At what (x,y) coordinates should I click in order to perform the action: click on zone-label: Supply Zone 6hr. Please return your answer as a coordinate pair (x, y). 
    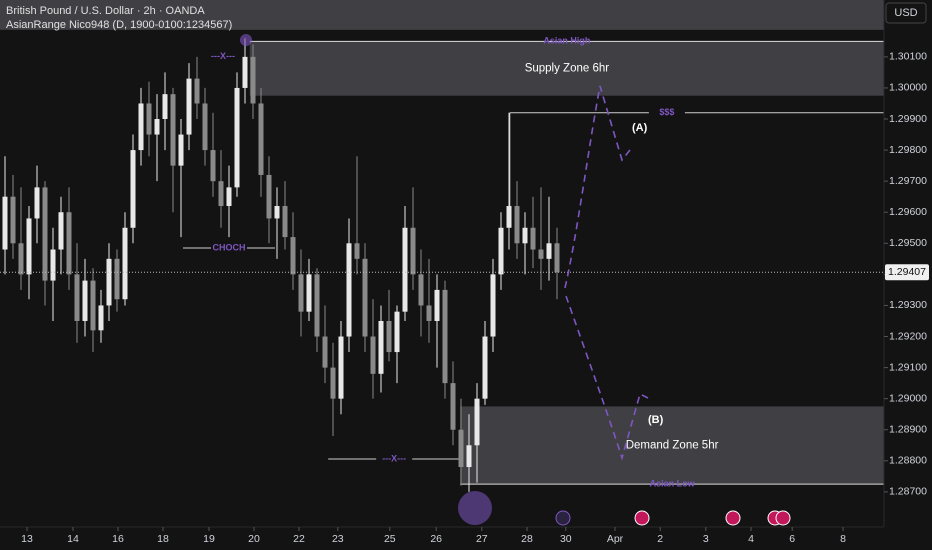
    Looking at the image, I should click on (567, 69).